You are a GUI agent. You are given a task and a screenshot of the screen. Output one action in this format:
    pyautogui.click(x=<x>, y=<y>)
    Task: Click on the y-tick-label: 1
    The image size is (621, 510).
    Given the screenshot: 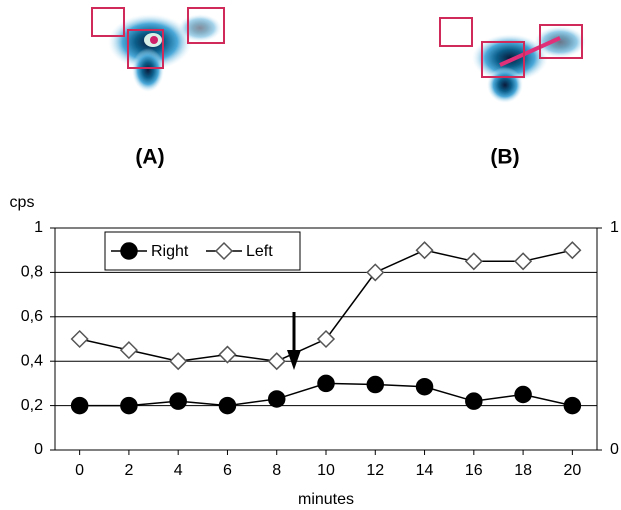 What is the action you would take?
    pyautogui.click(x=38, y=227)
    